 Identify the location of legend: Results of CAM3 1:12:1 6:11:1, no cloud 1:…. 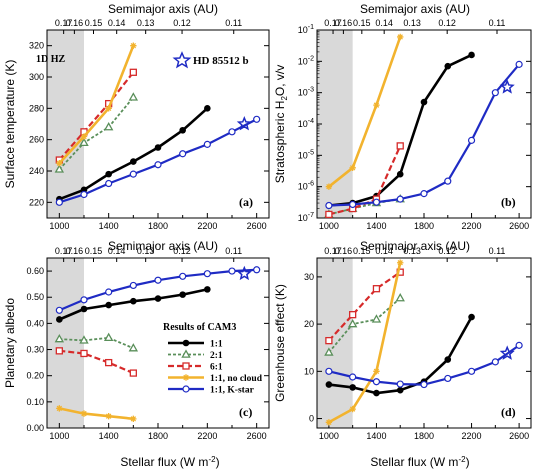
(213, 359).